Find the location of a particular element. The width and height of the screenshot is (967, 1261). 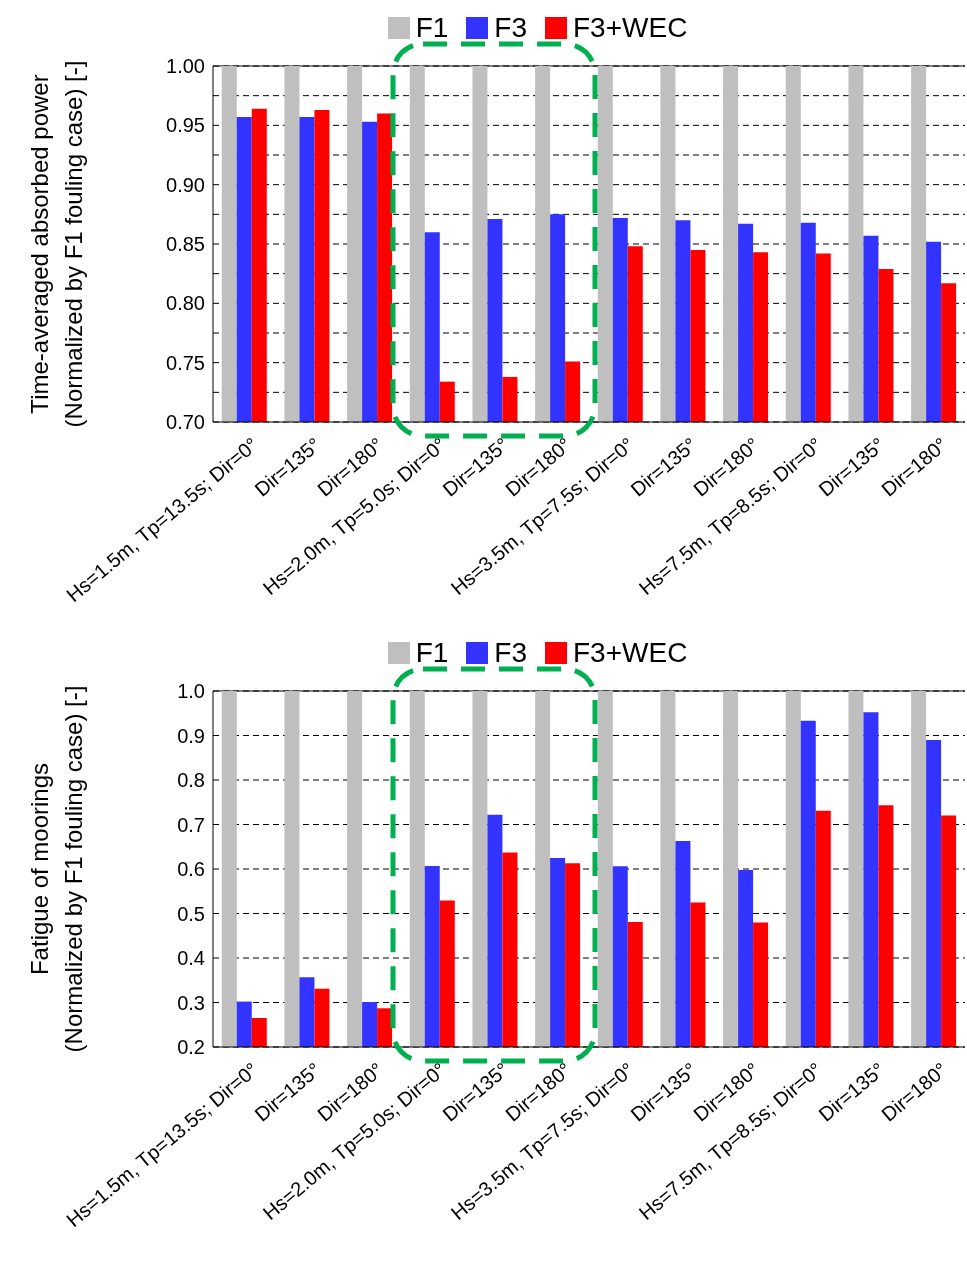

y-tick-label: 0.5 is located at coordinates (191, 913).